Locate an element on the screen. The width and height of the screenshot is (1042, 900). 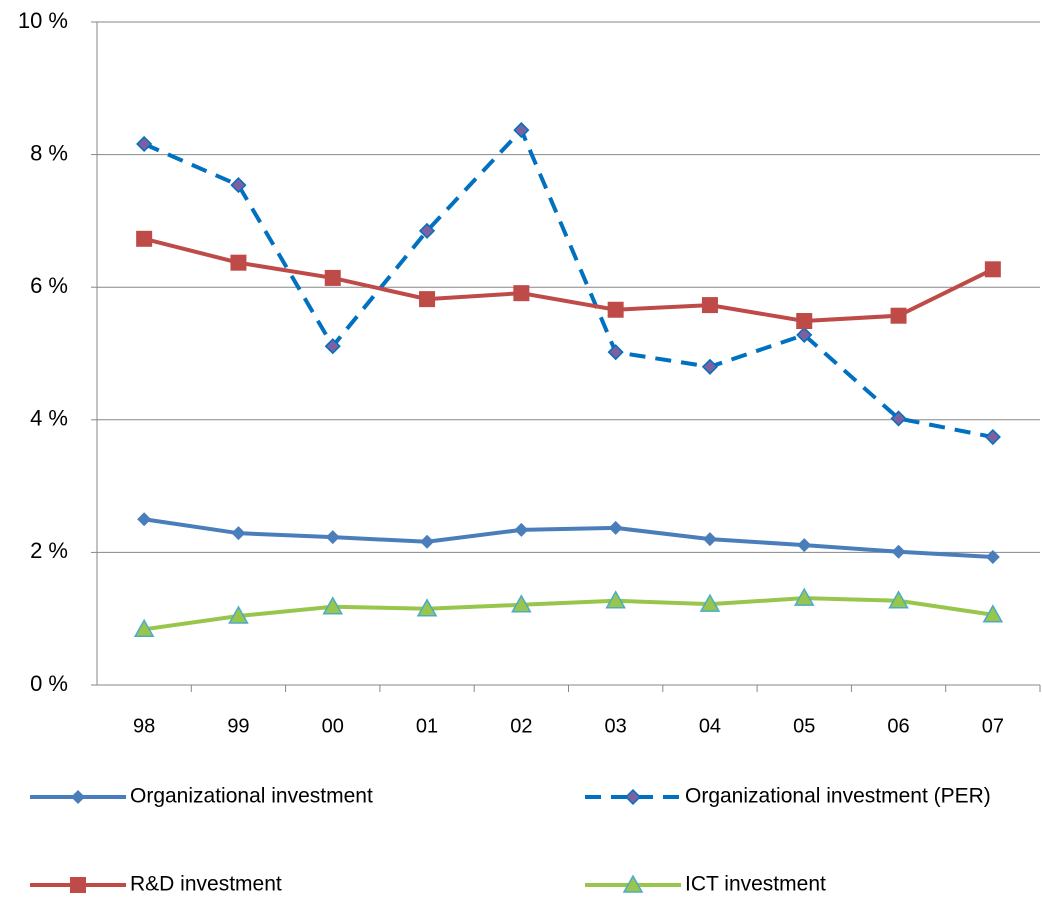
y-tick-label: 0 % is located at coordinates (49, 683).